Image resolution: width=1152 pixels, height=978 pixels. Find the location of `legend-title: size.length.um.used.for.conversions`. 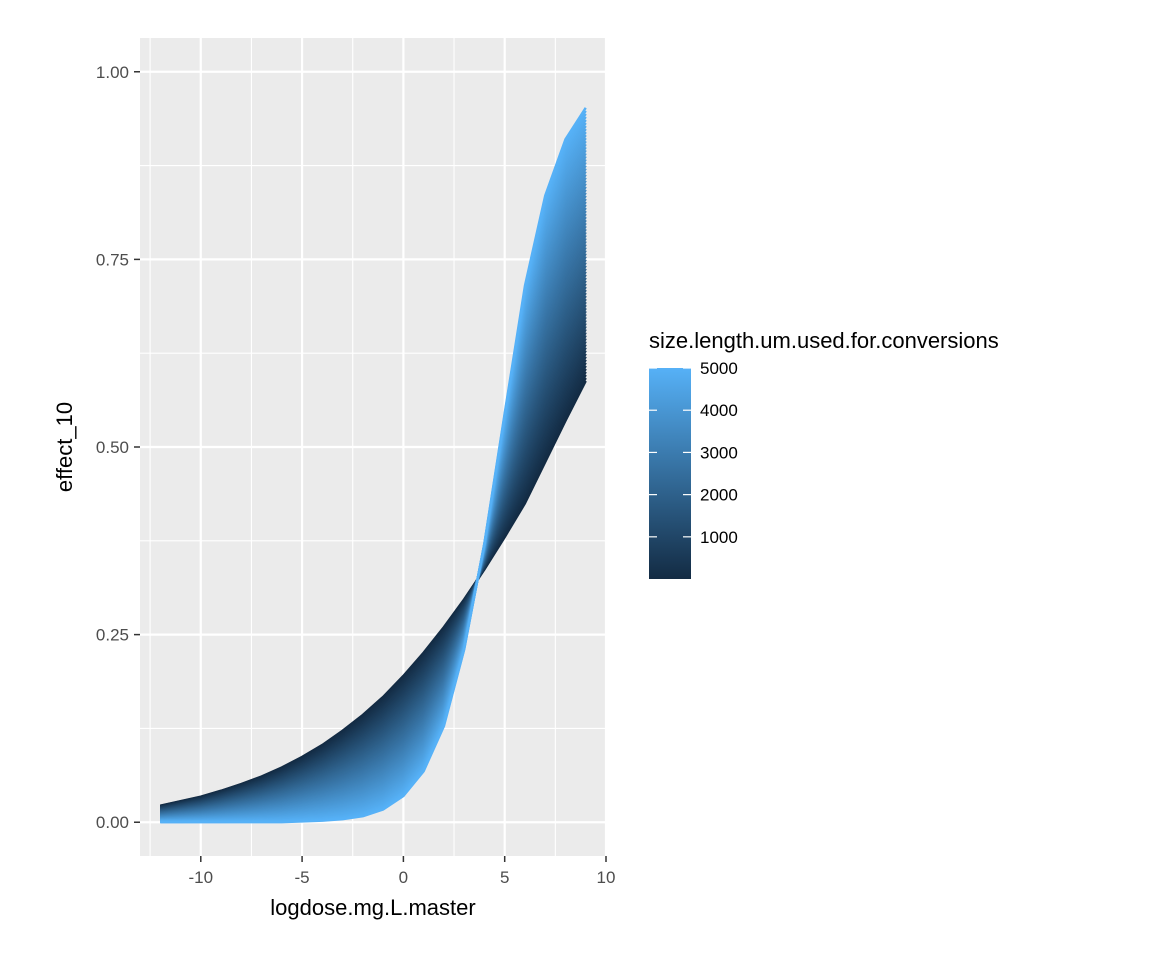

legend-title: size.length.um.used.for.conversions is located at coordinates (824, 340).